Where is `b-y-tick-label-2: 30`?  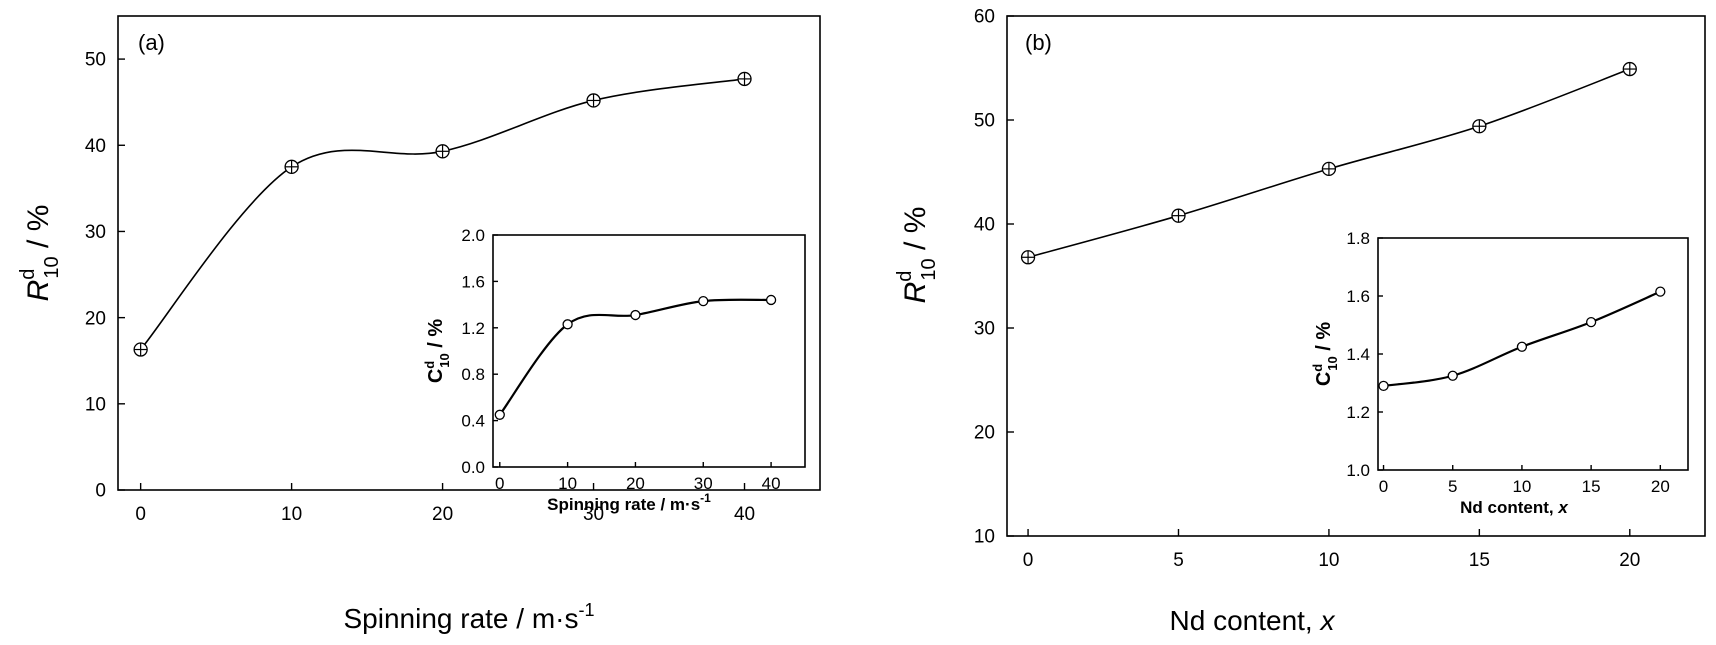
b-y-tick-label-2: 30 is located at coordinates (984, 329).